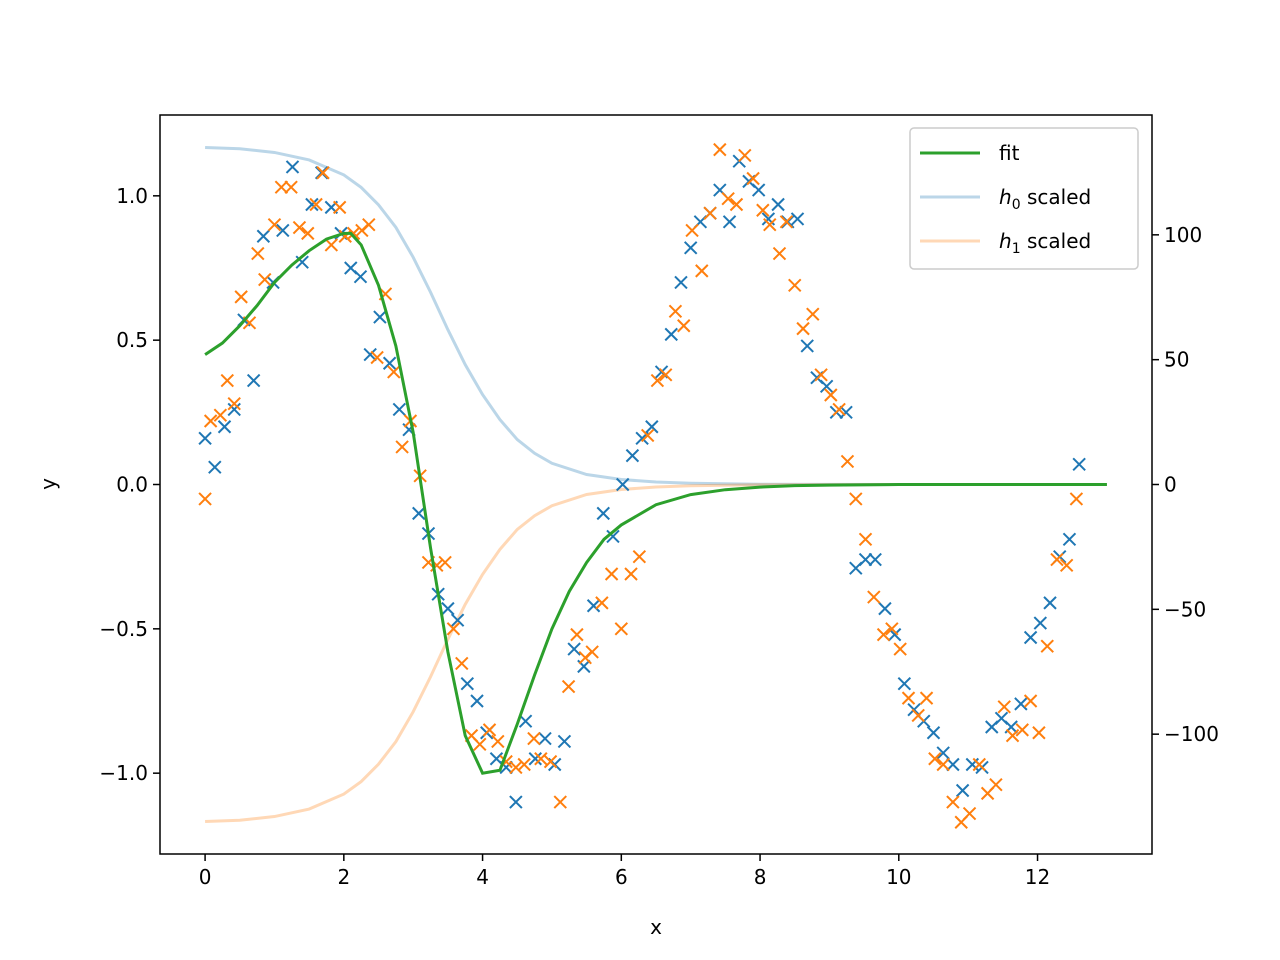  Describe the element at coordinates (1009, 153) in the screenshot. I see `legend-fit-label: fit` at that location.